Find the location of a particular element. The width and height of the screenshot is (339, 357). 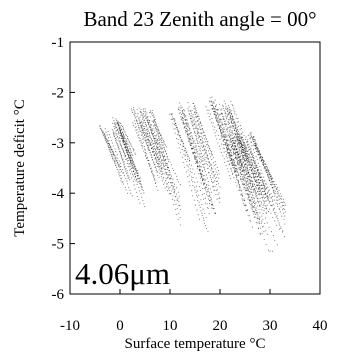

chart-title: Band 23 Zenith angle = 00° is located at coordinates (199, 19).